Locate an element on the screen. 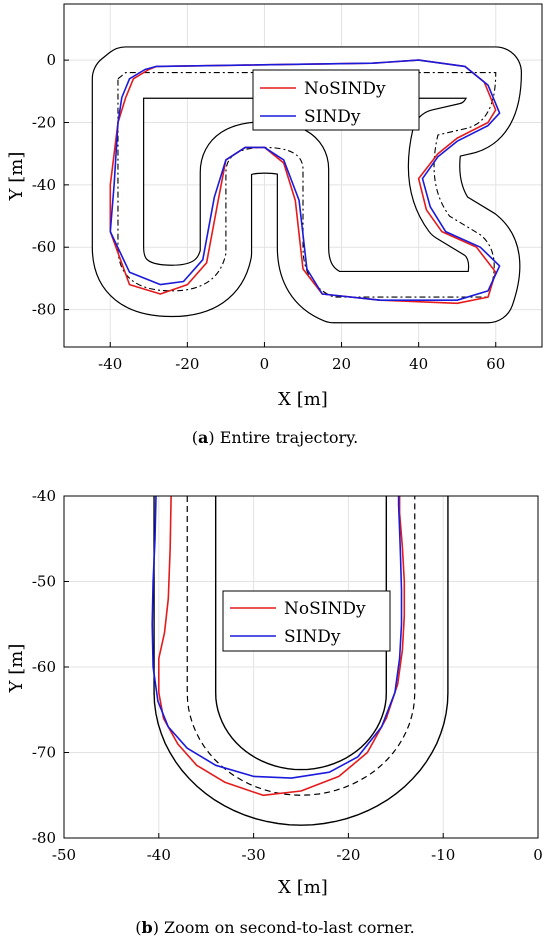 The height and width of the screenshot is (946, 550). plot-b-series-nosindy is located at coordinates (282, 646).